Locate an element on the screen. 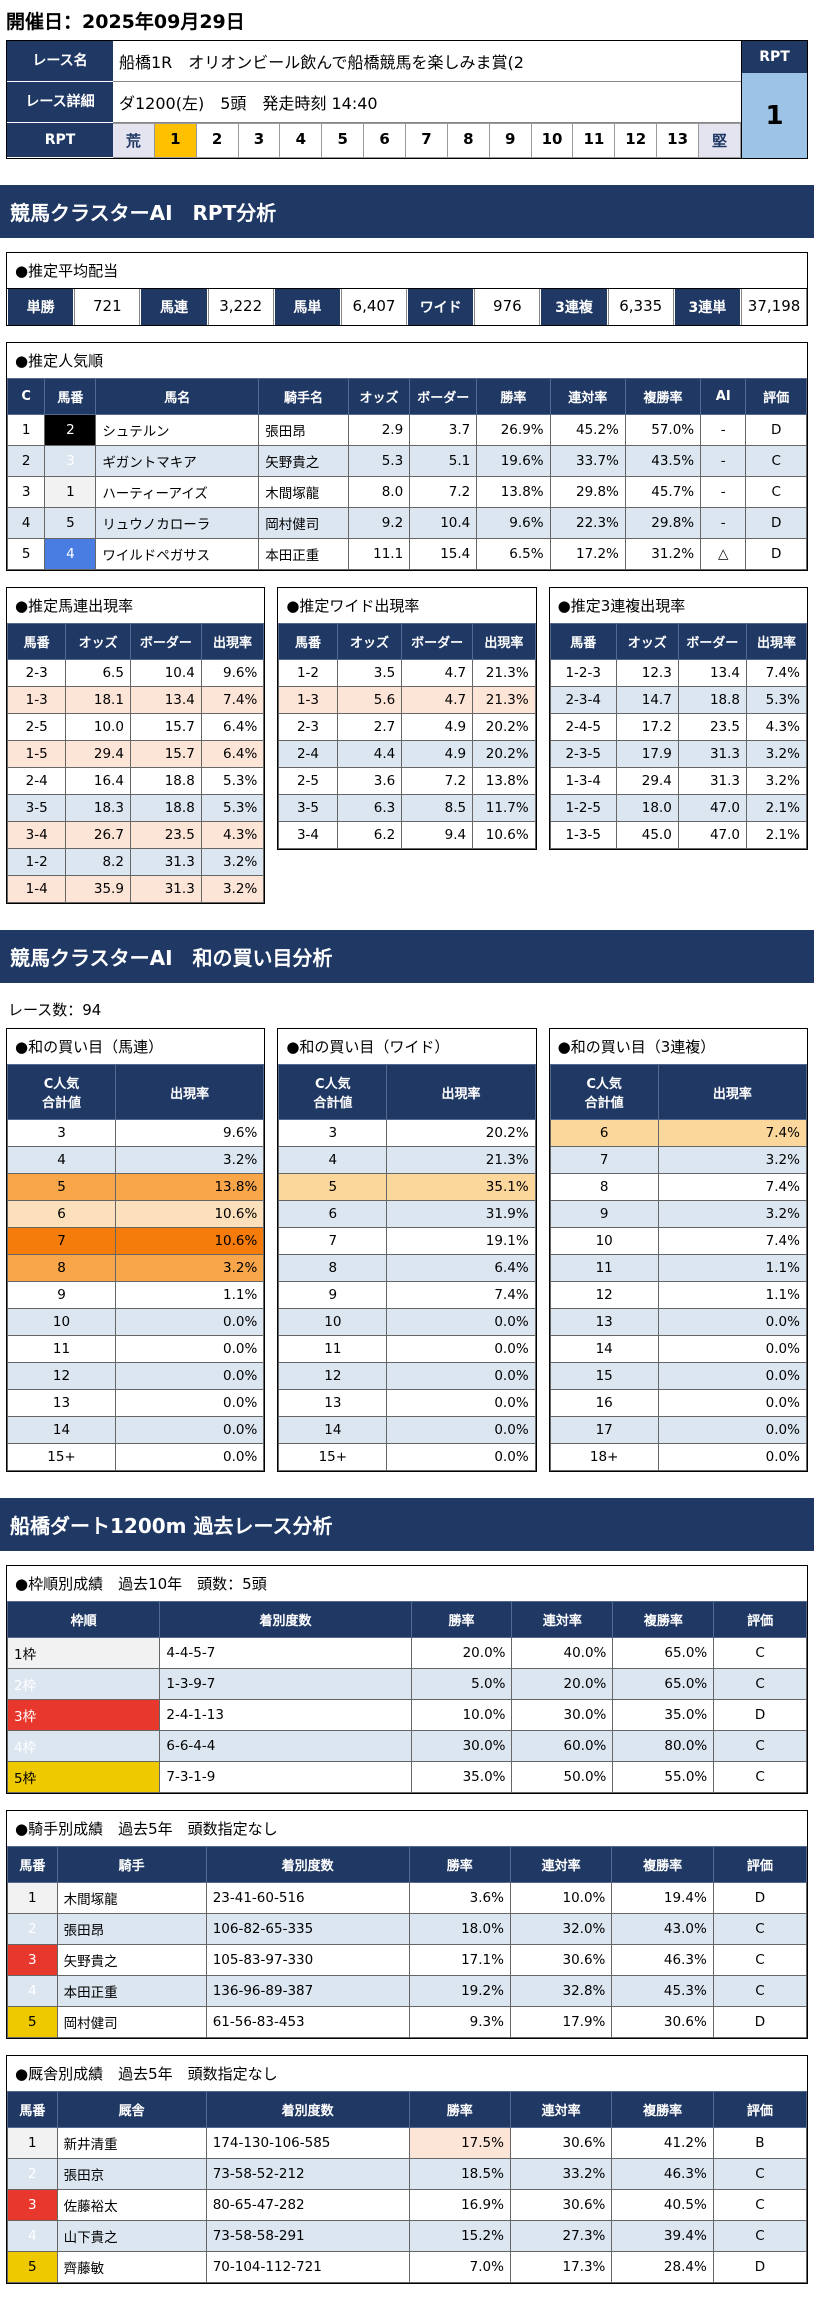  cell-border: 9.4 is located at coordinates (437, 835).